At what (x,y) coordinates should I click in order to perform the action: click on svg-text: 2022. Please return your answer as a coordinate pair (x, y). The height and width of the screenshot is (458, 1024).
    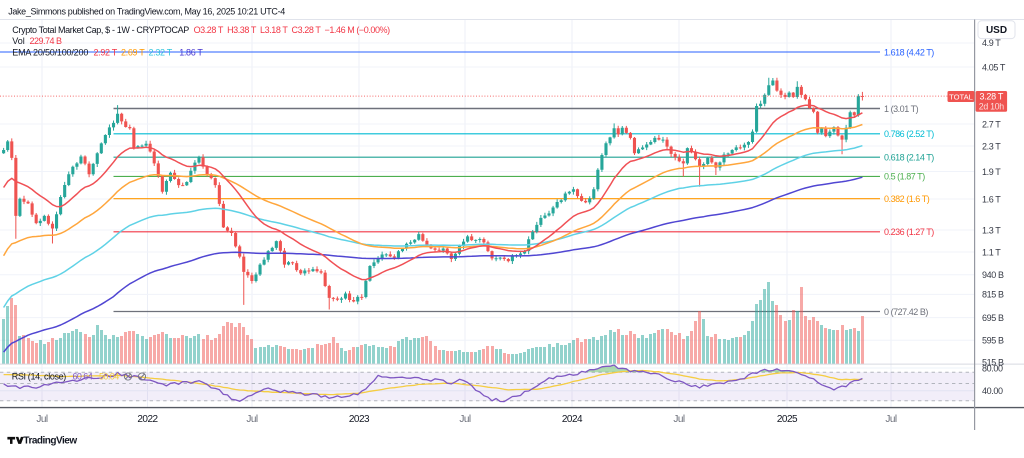
    Looking at the image, I should click on (147, 419).